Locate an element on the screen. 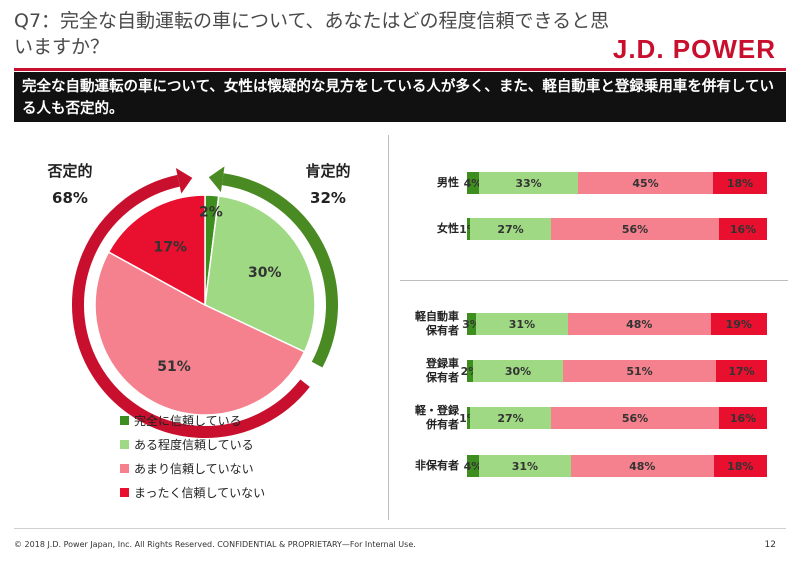  legend-item: まったく信頼していない is located at coordinates (192, 492).